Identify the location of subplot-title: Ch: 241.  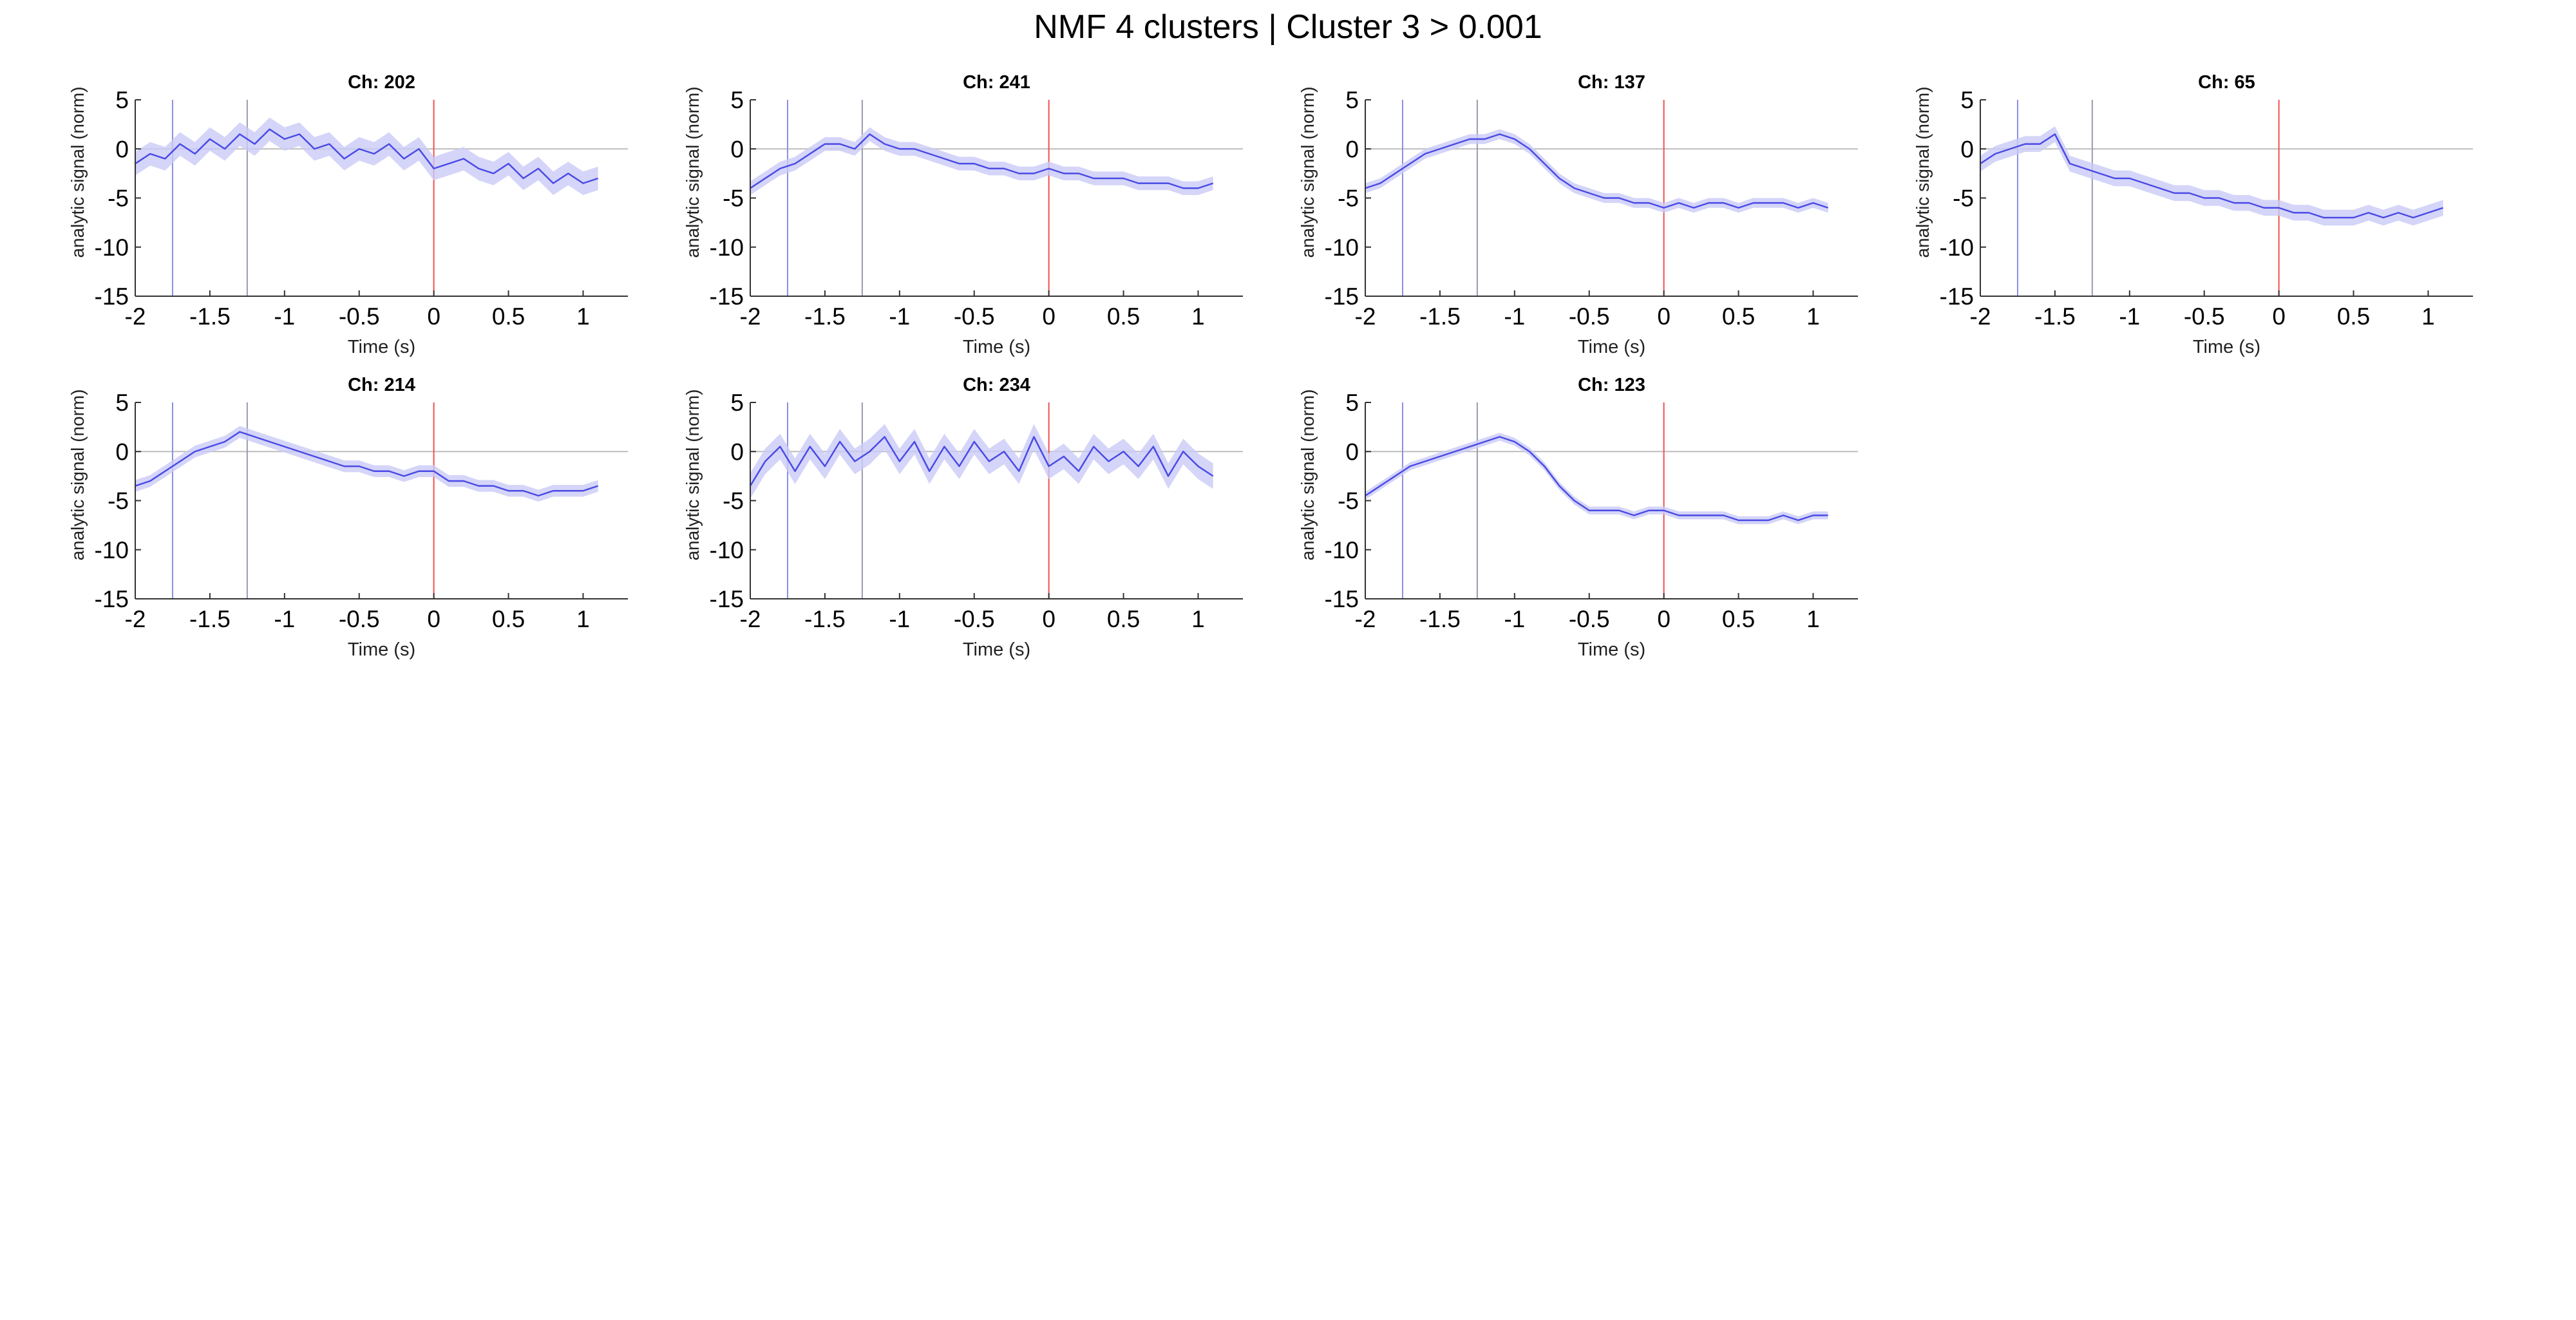
(997, 82).